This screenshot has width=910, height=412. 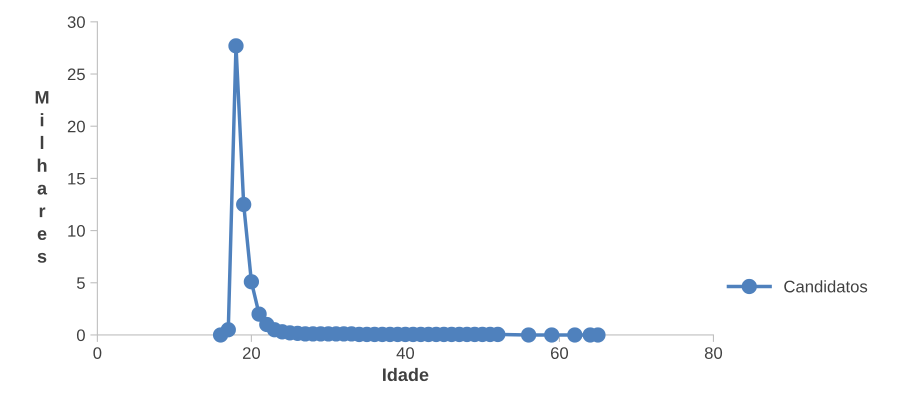 What do you see at coordinates (80, 283) in the screenshot?
I see `y-tick-label: 5` at bounding box center [80, 283].